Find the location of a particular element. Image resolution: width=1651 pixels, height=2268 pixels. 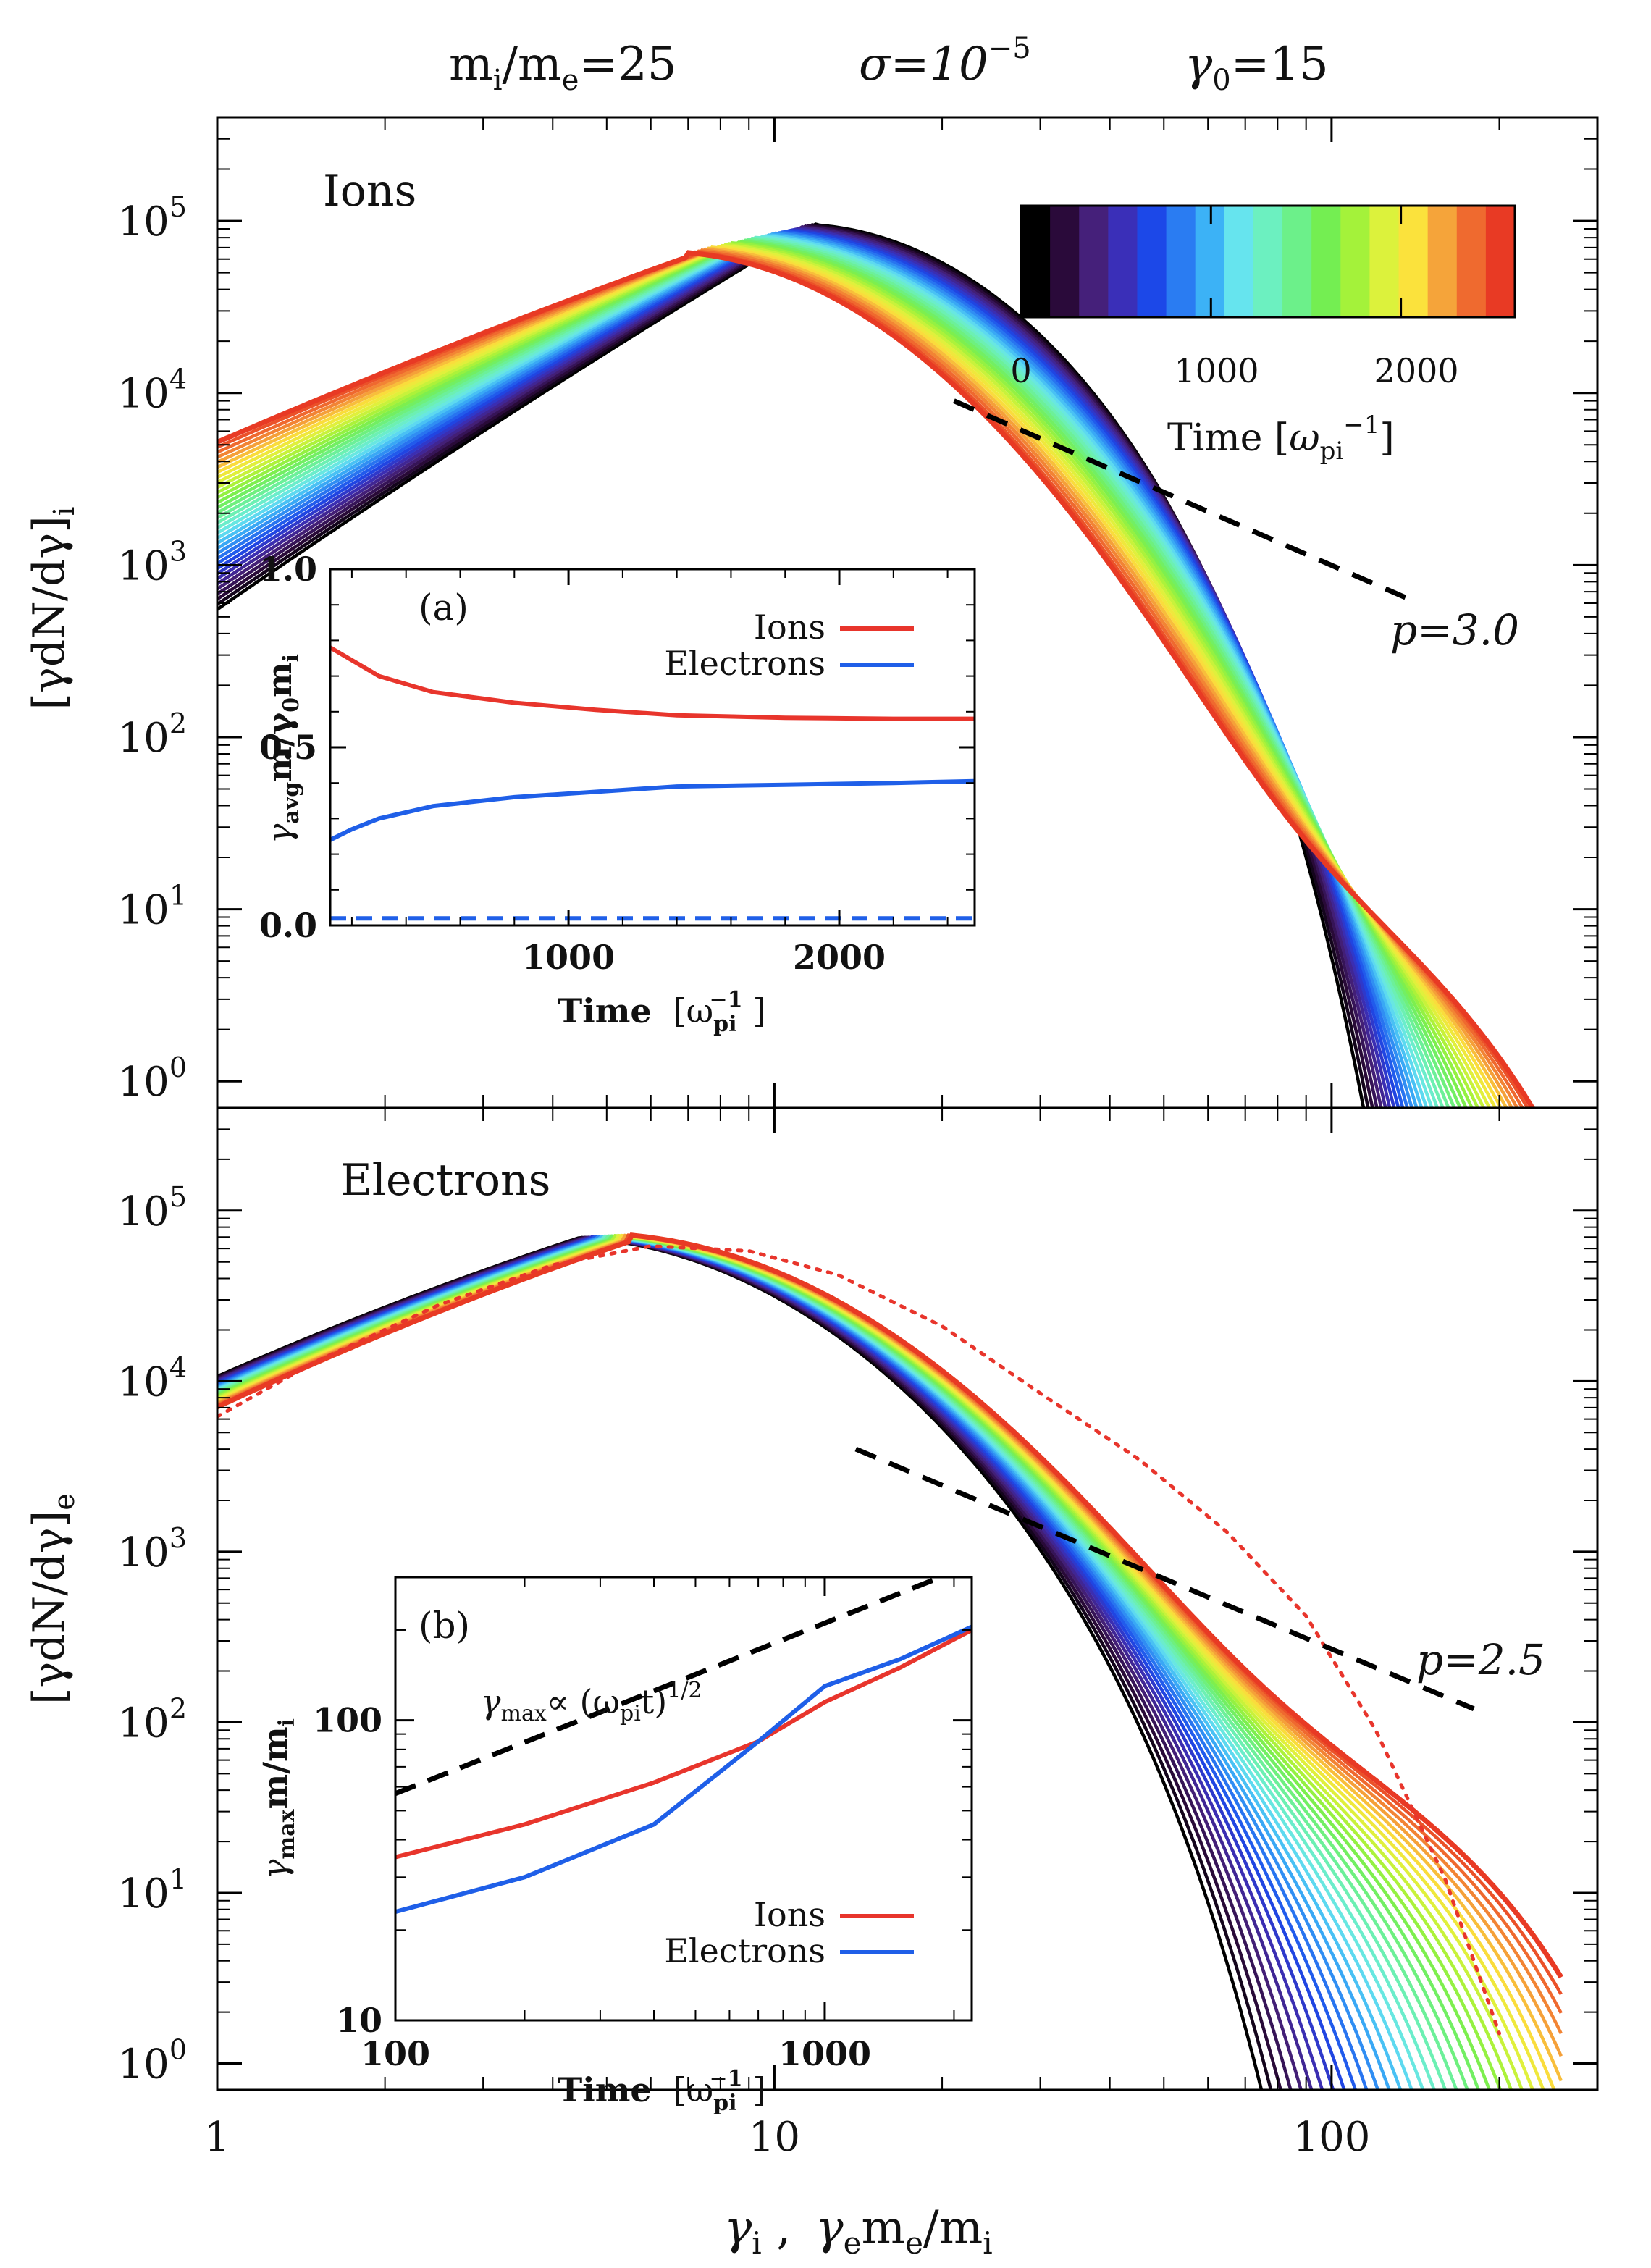

inset-b-lines is located at coordinates (683, 1745).